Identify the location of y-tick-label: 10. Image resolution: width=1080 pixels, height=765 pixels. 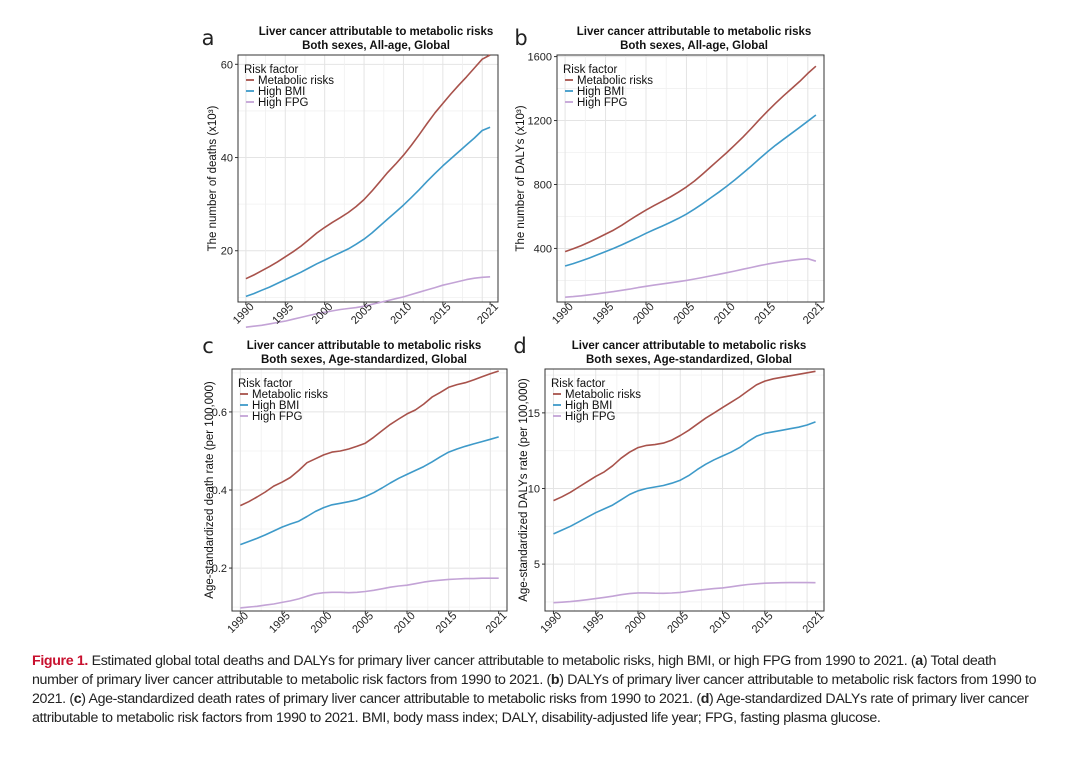
(534, 489).